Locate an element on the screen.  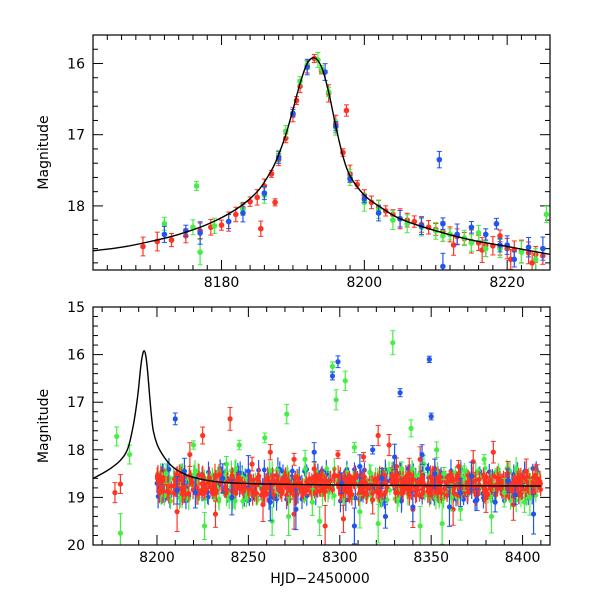
y-tick-label: 15 is located at coordinates (76, 308).